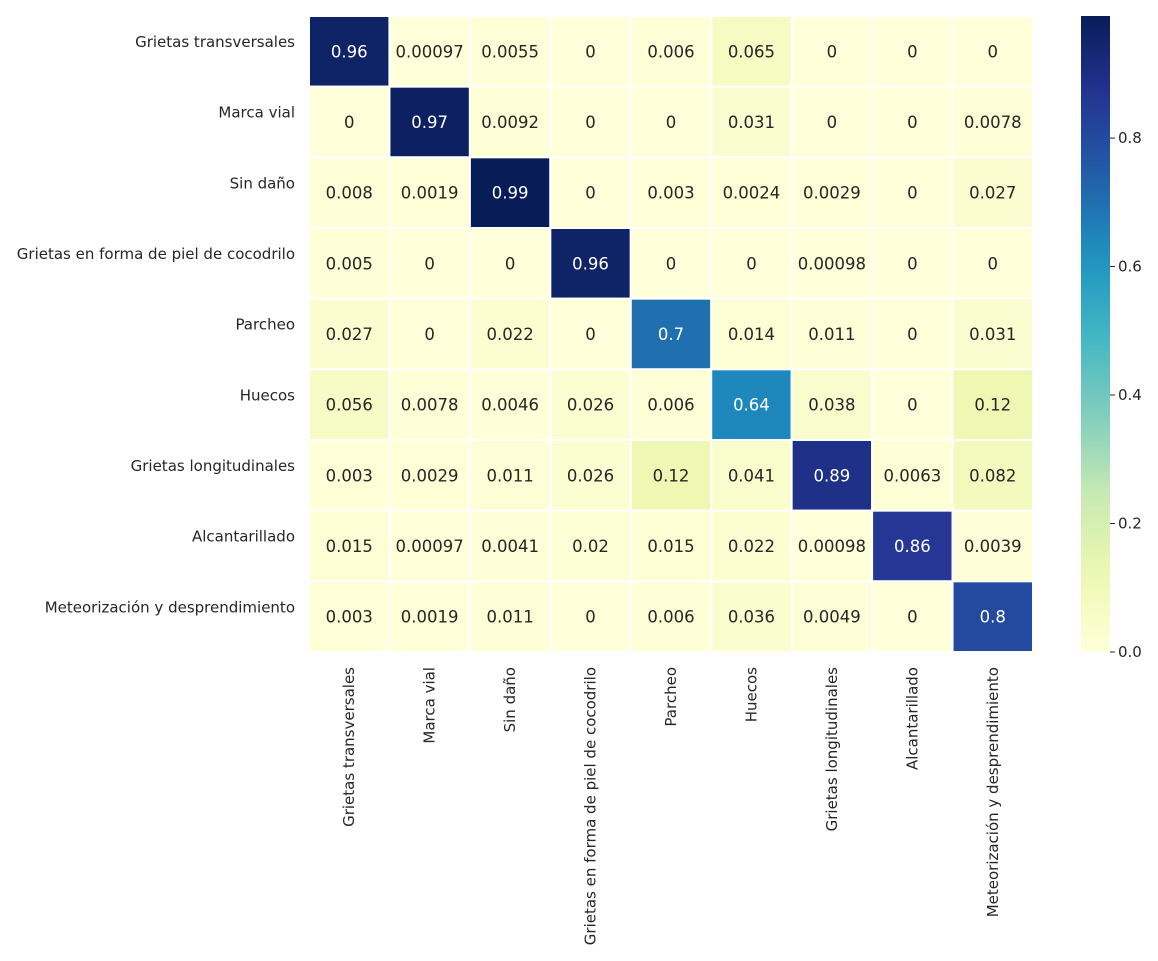  I want to click on colorbar-tick-label: 0.4, so click(1130, 395).